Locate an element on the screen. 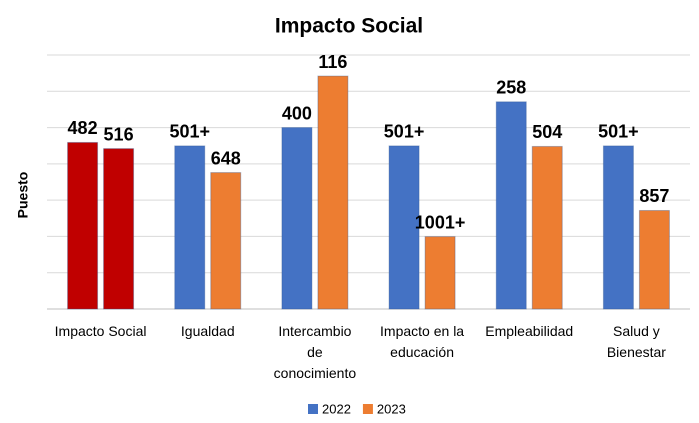  data-label: 1001+ is located at coordinates (440, 222).